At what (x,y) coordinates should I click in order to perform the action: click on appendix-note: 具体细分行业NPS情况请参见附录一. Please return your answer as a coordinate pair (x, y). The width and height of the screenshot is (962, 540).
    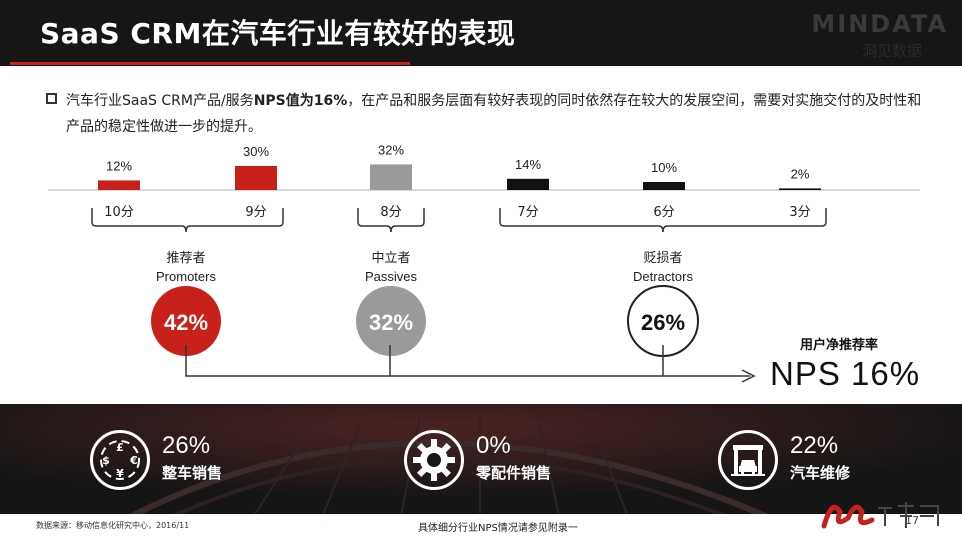
    Looking at the image, I should click on (498, 528).